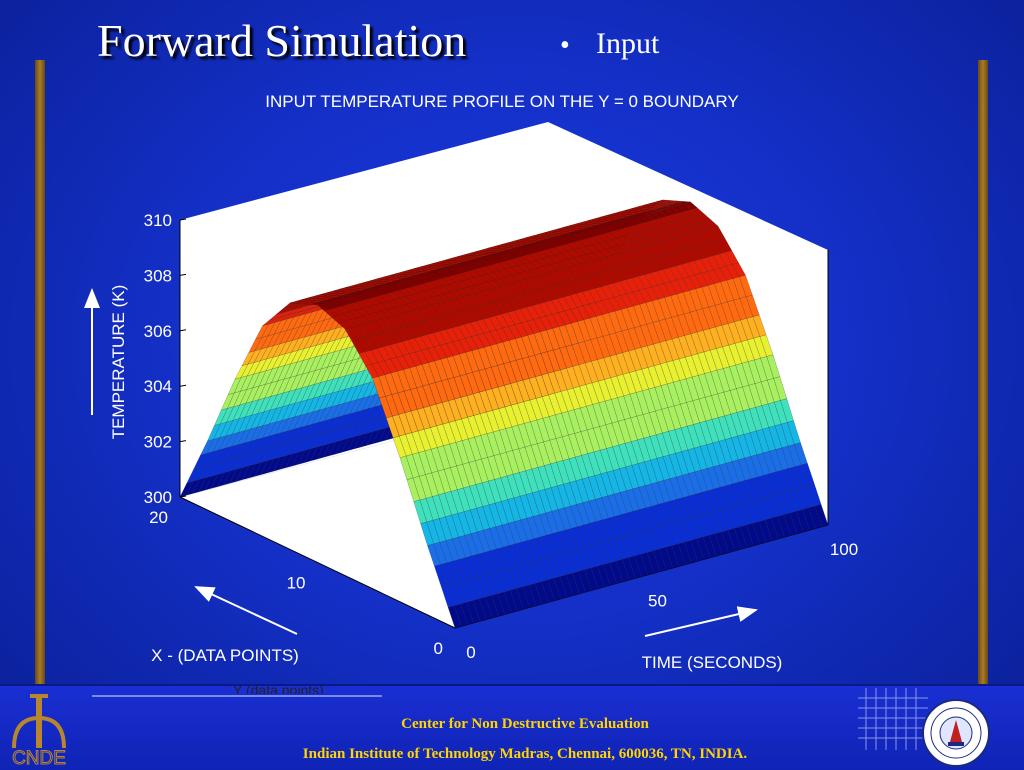 The width and height of the screenshot is (1024, 770). What do you see at coordinates (237, 696) in the screenshot?
I see `decorative-streak` at bounding box center [237, 696].